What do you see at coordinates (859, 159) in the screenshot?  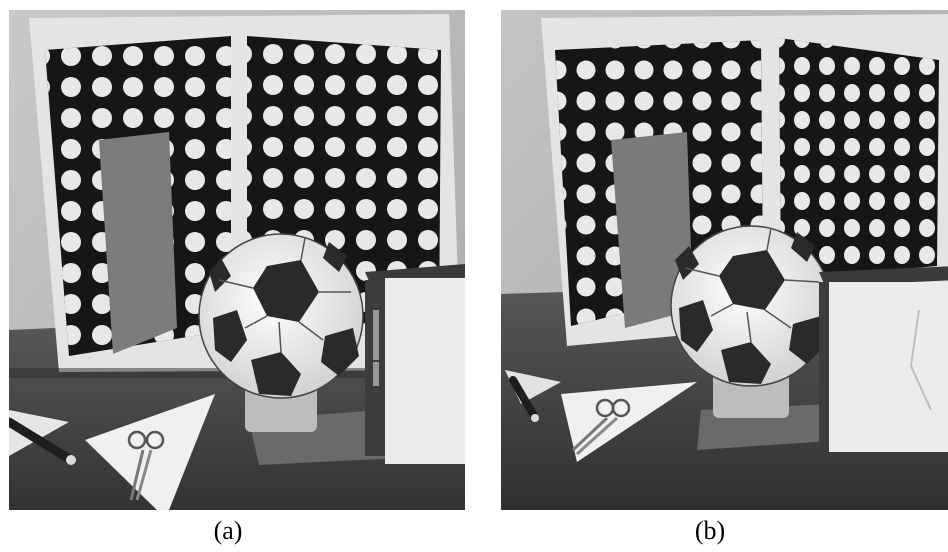 I see `board-dots-right` at bounding box center [859, 159].